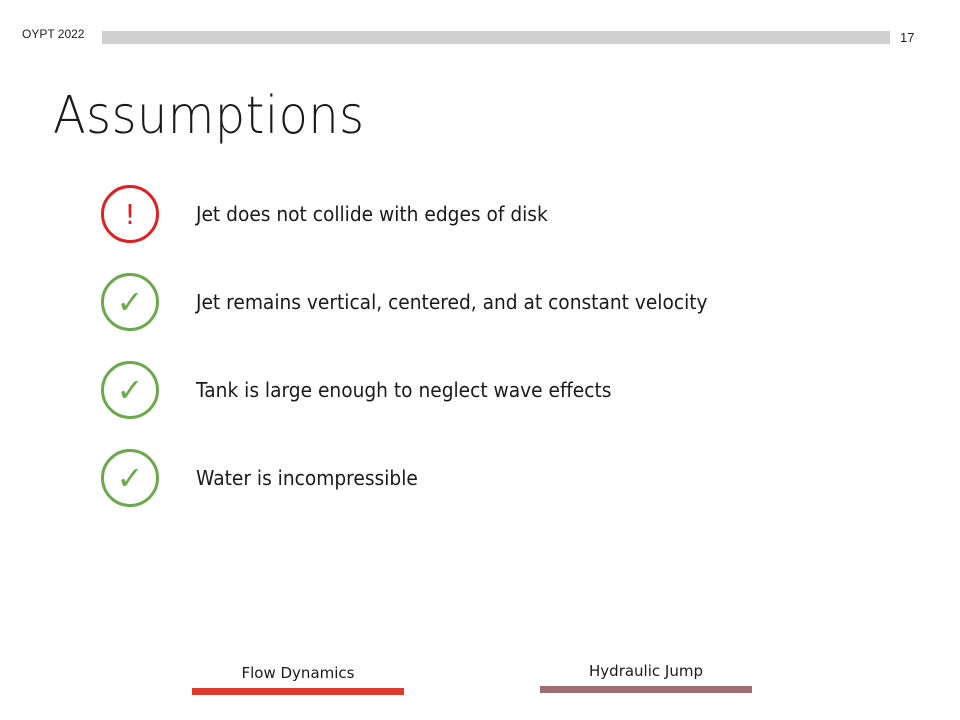 This screenshot has width=960, height=720. Describe the element at coordinates (450, 478) in the screenshot. I see `assumption-item: ✓ Water is incompressible` at that location.